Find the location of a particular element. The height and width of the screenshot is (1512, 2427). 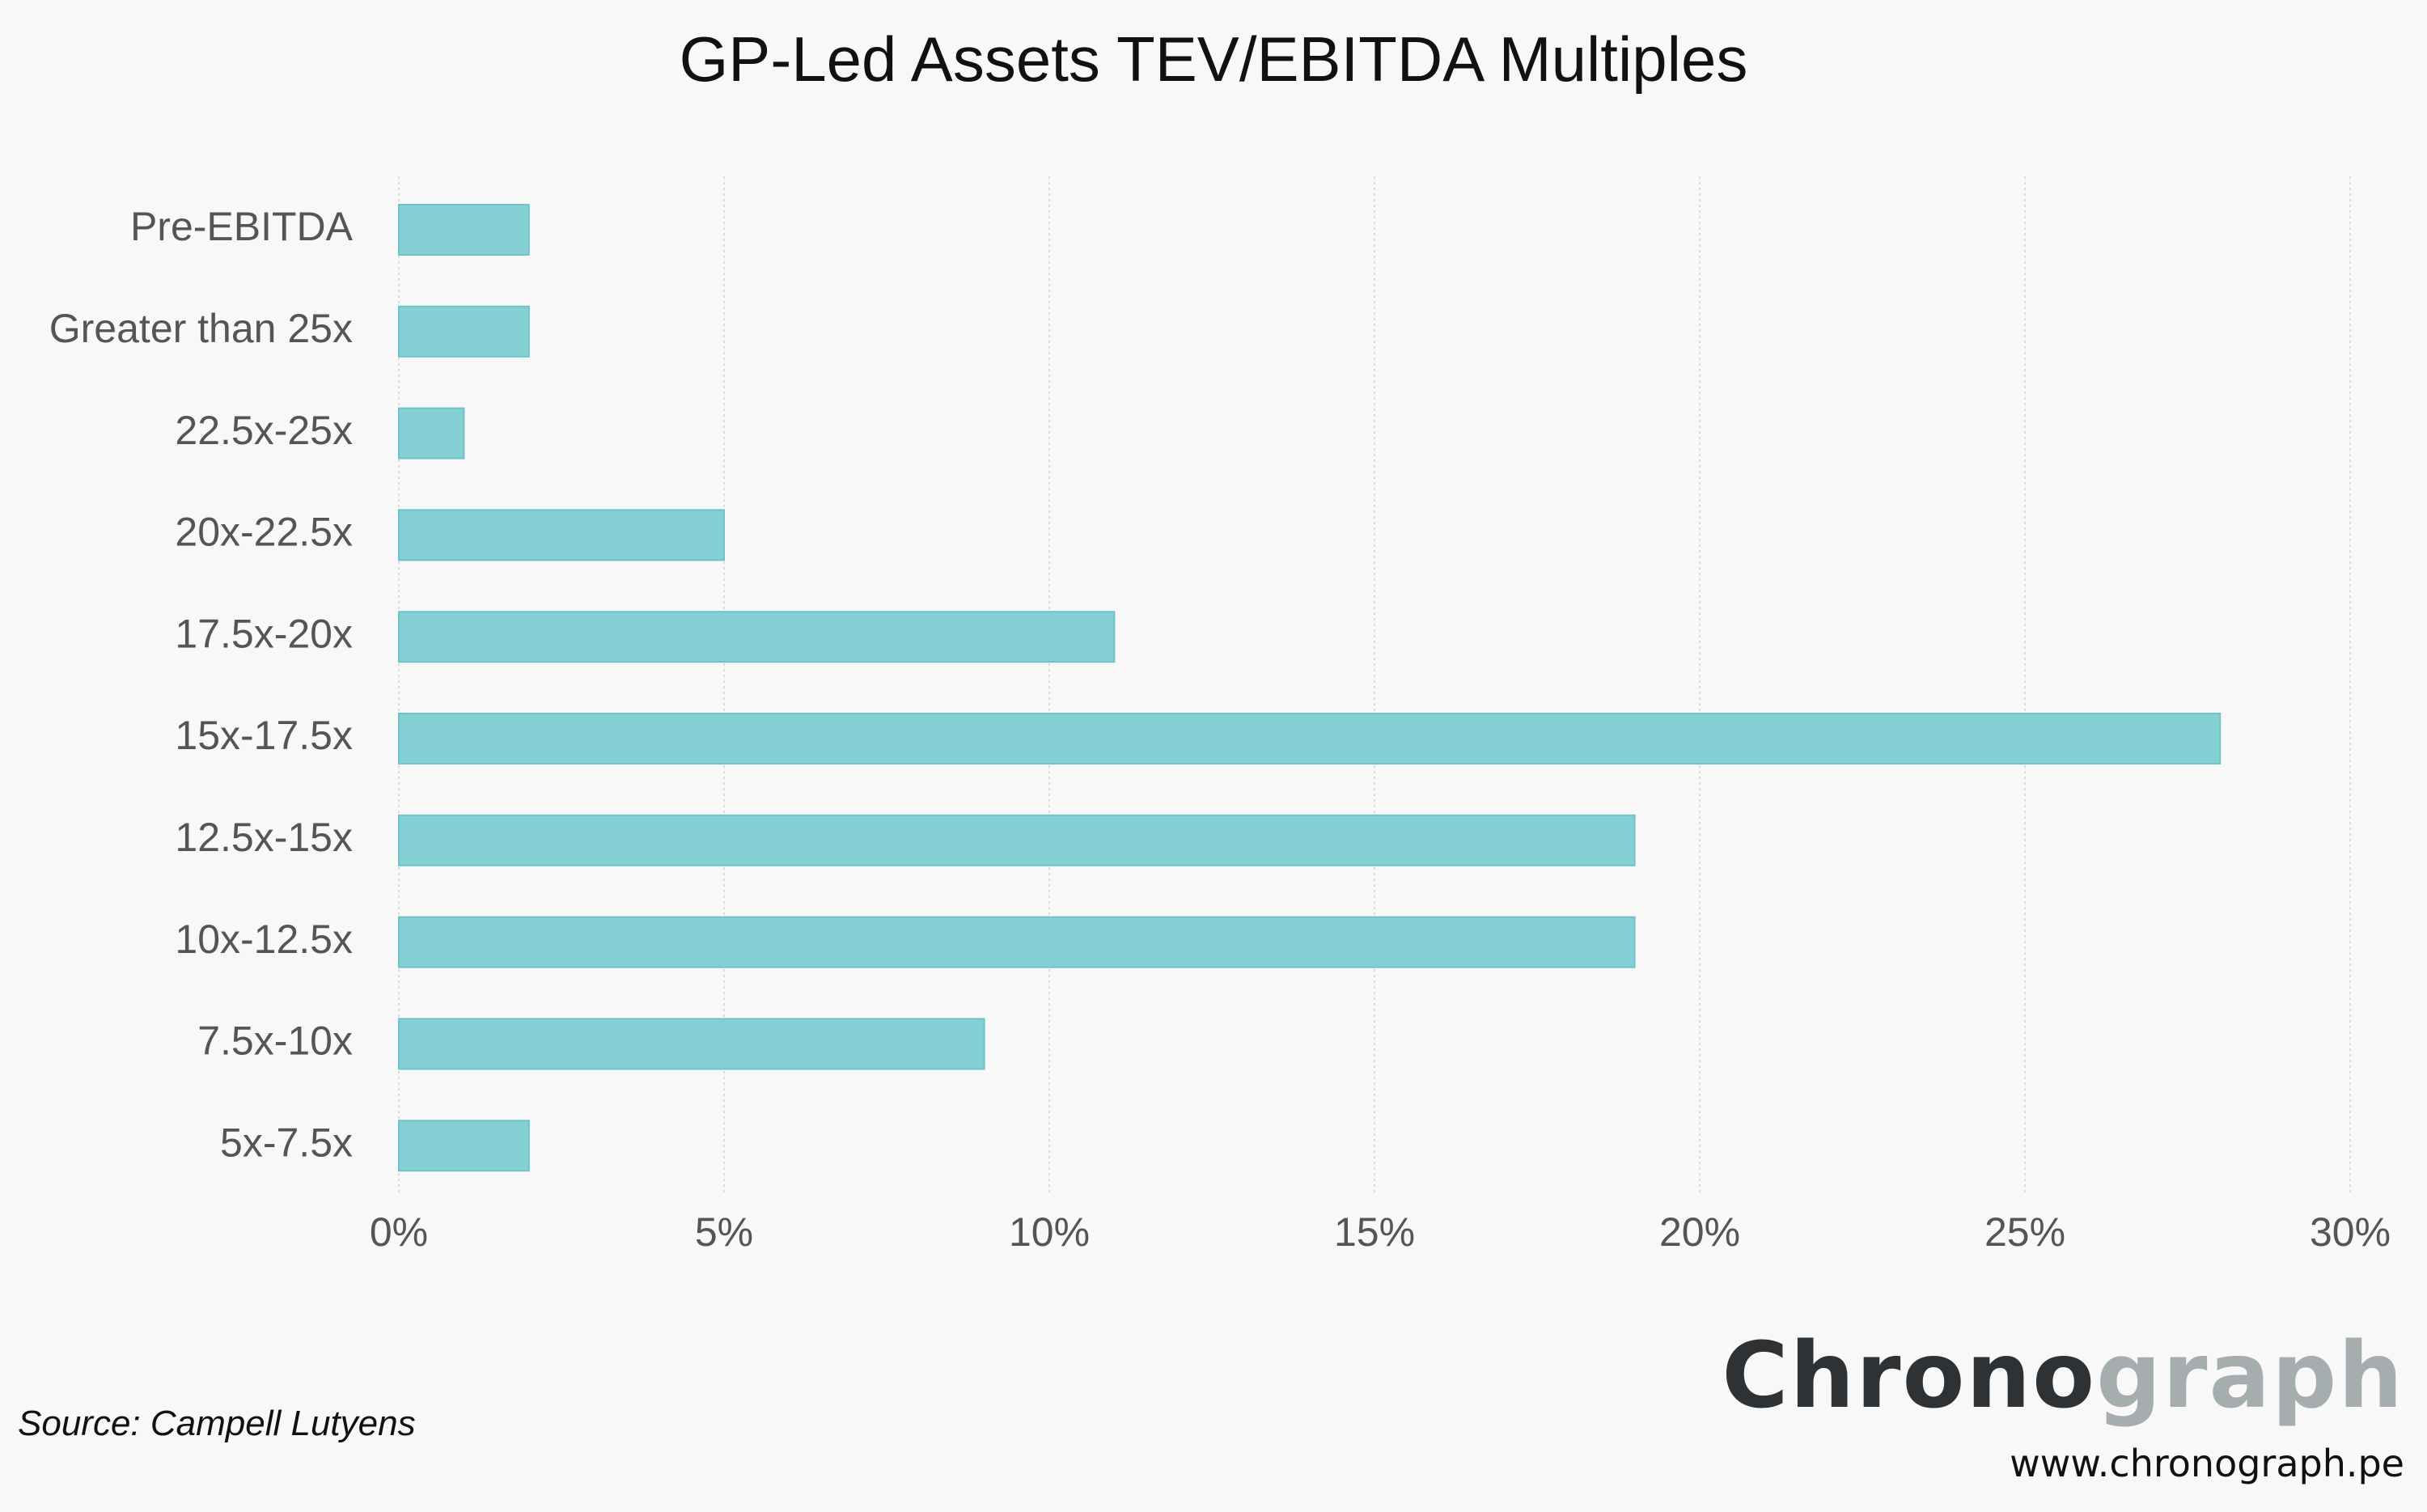

x-tick-label: 15% is located at coordinates (1375, 1232).